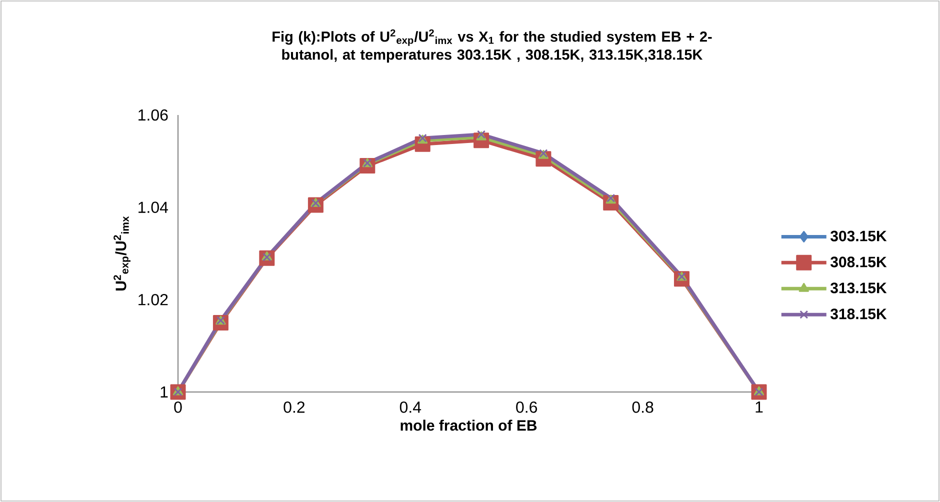 The width and height of the screenshot is (940, 502). Describe the element at coordinates (858, 262) in the screenshot. I see `legend-label: 308.15K` at that location.